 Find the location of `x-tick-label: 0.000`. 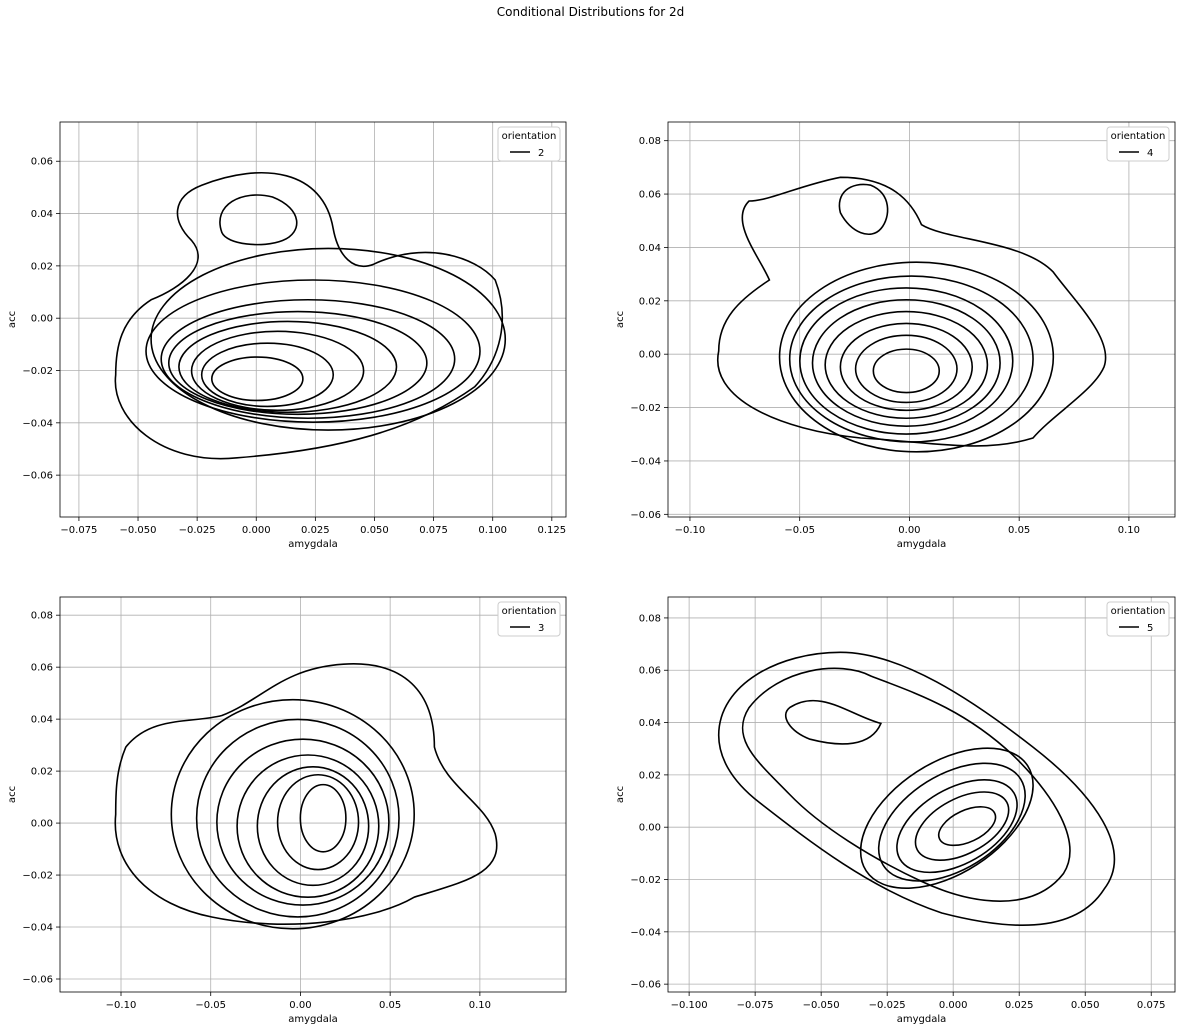

x-tick-label: 0.000 is located at coordinates (953, 1005).